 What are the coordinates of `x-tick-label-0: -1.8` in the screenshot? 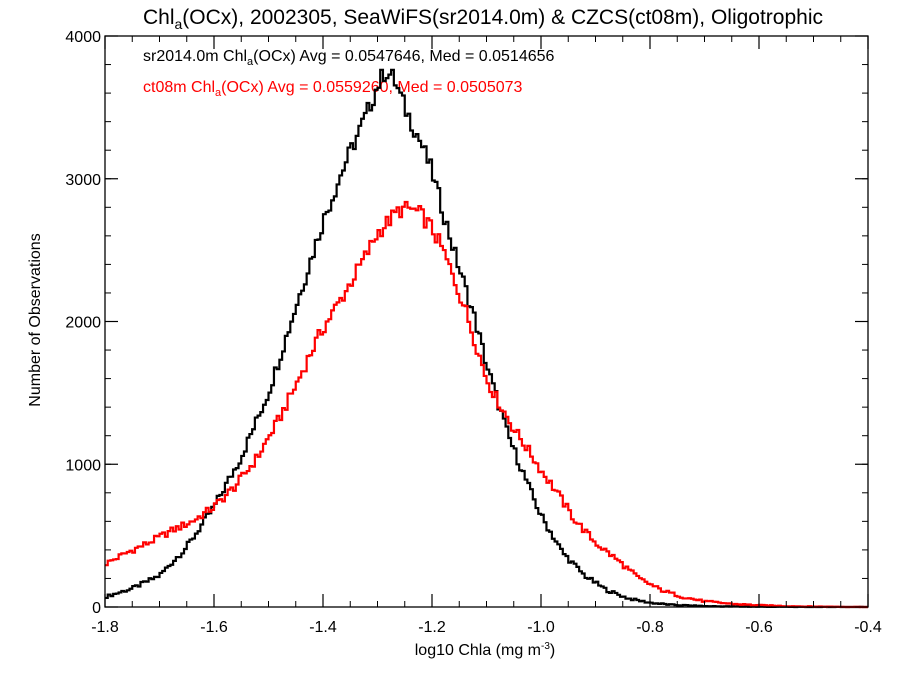 It's located at (105, 627).